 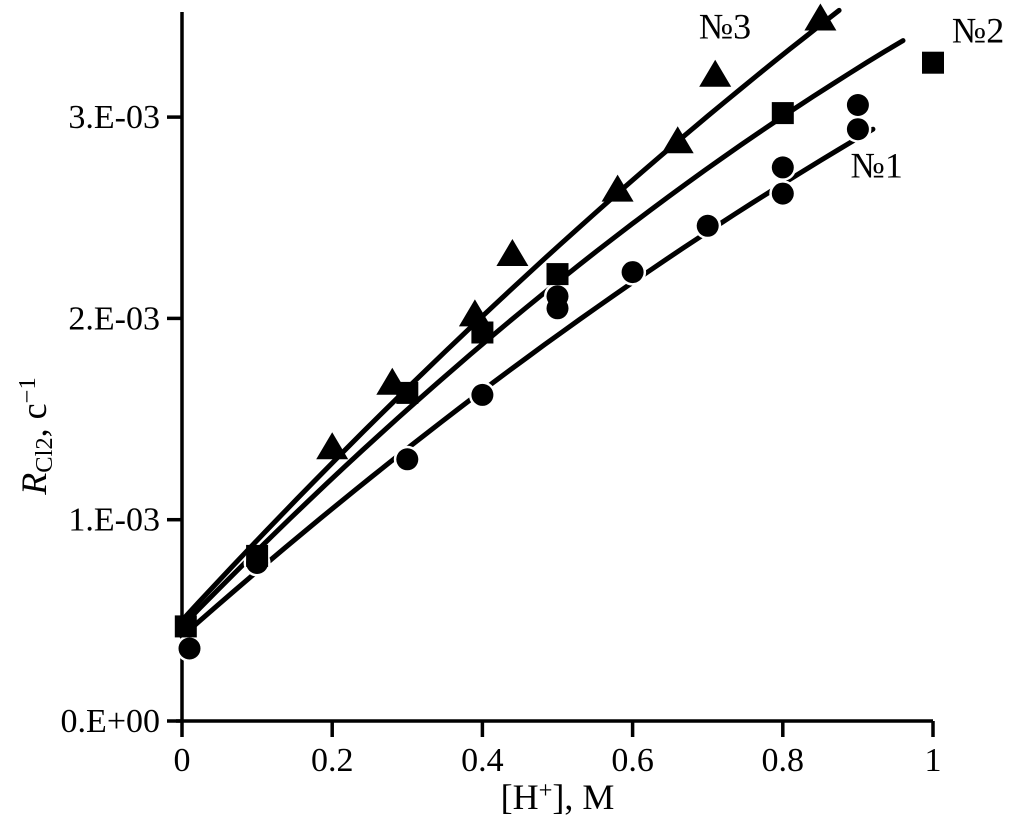 I want to click on x-axis-title: [H+], M, so click(x=557, y=797).